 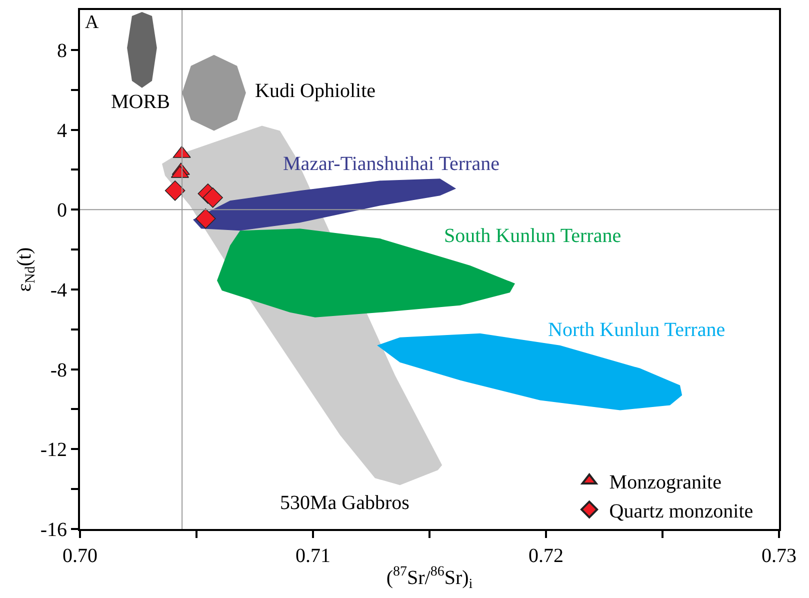 What do you see at coordinates (665, 482) in the screenshot?
I see `legend-label: Monzogranite` at bounding box center [665, 482].